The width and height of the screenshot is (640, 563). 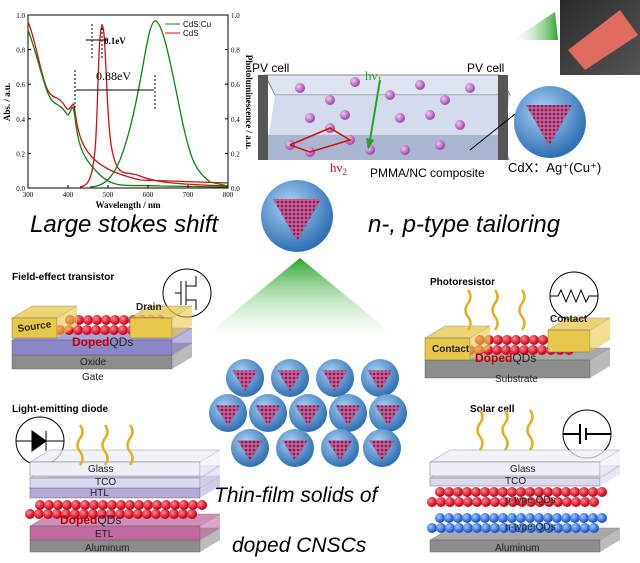 What do you see at coordinates (113, 76) in the screenshot?
I see `annotation: 0.88eV` at bounding box center [113, 76].